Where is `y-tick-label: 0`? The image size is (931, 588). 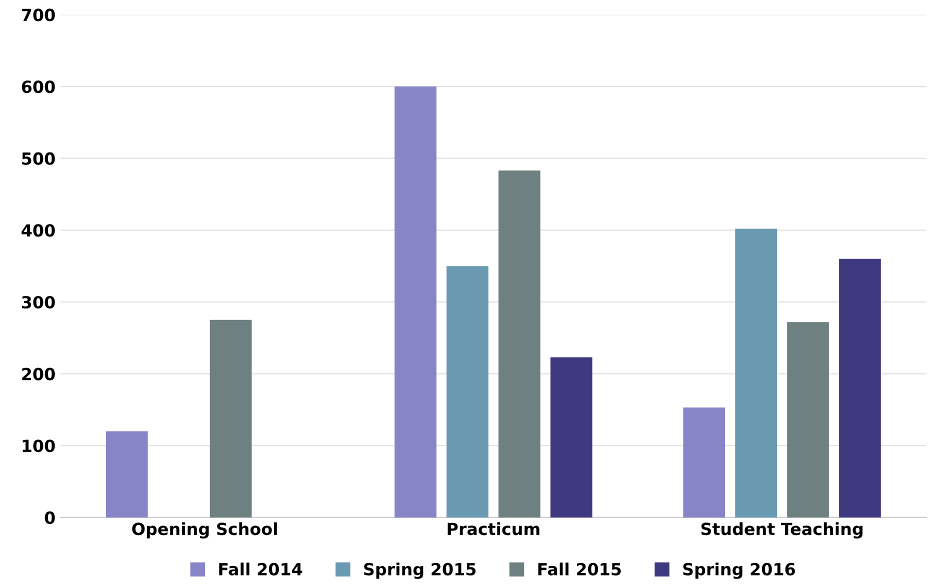
y-tick-label: 0 is located at coordinates (49, 517).